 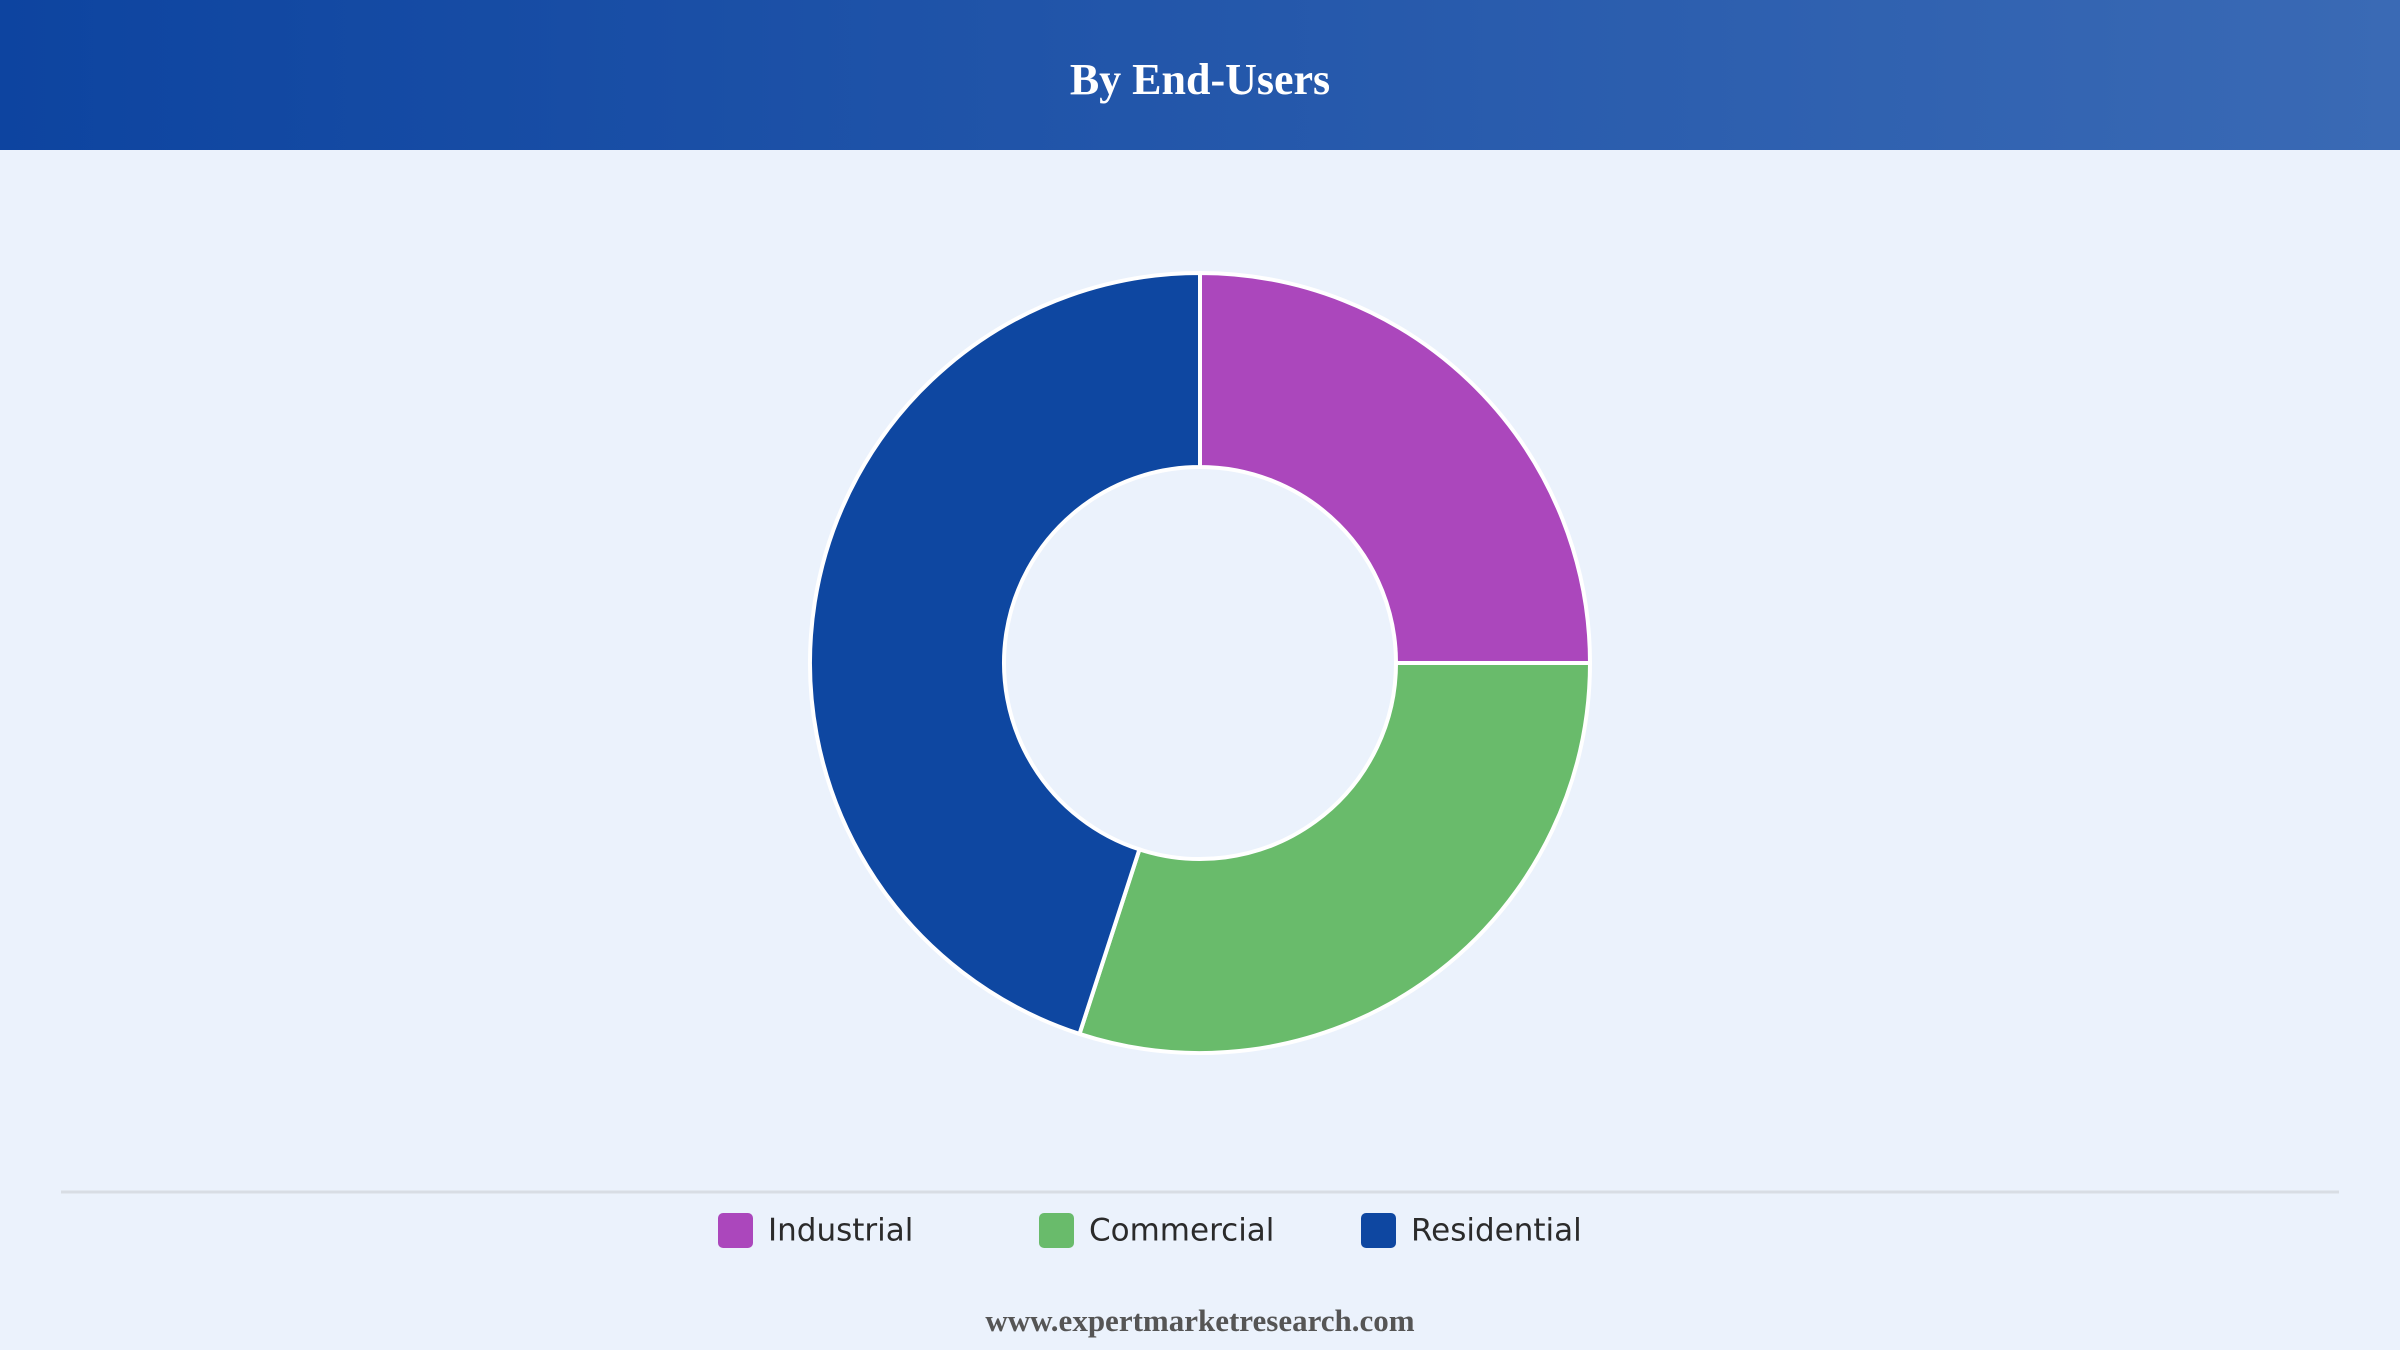 I want to click on source: www.expertmarketresearch.com, so click(x=1199, y=1320).